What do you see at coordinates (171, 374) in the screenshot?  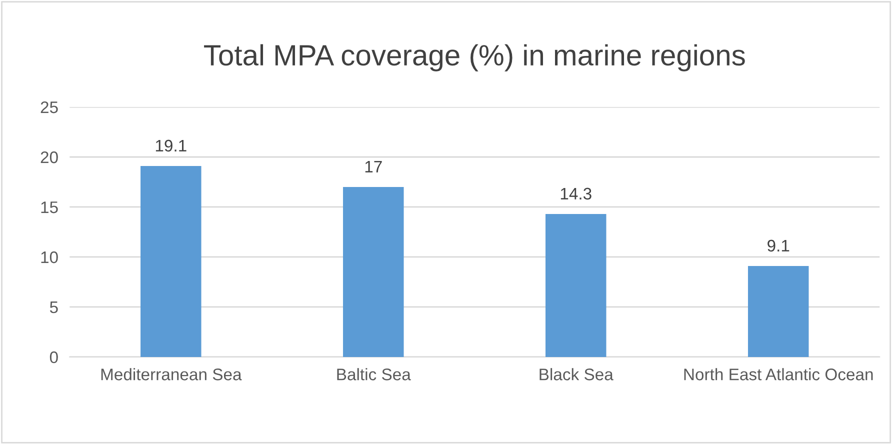 I see `x-tick-label: Mediterranean Sea` at bounding box center [171, 374].